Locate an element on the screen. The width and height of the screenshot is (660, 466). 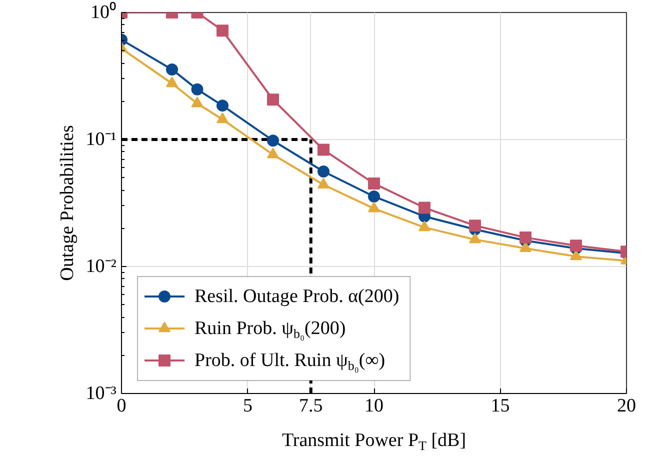
y-axis-title: Outage Probabilities is located at coordinates (67, 203).